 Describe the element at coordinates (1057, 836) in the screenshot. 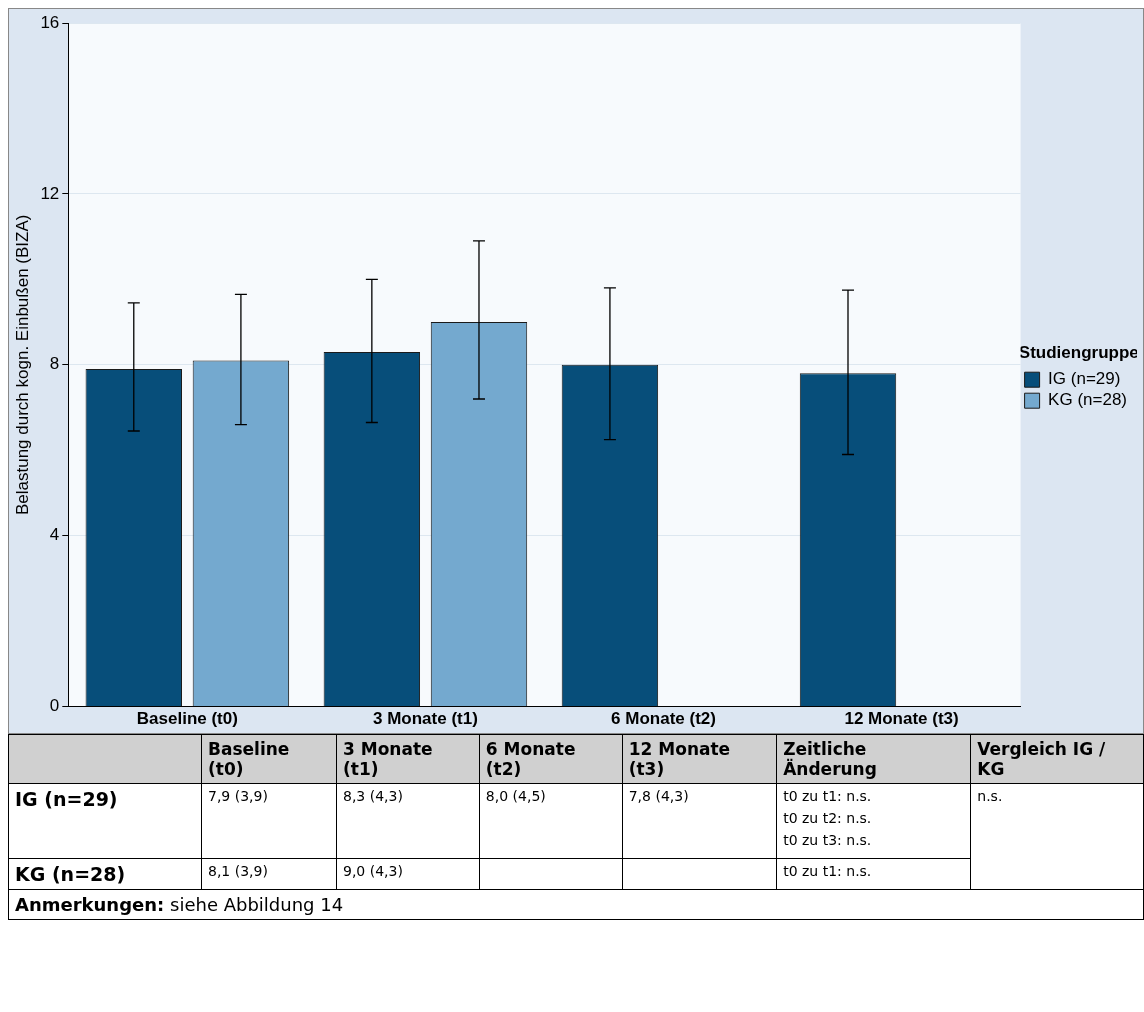

I see `text: n.s.` at that location.